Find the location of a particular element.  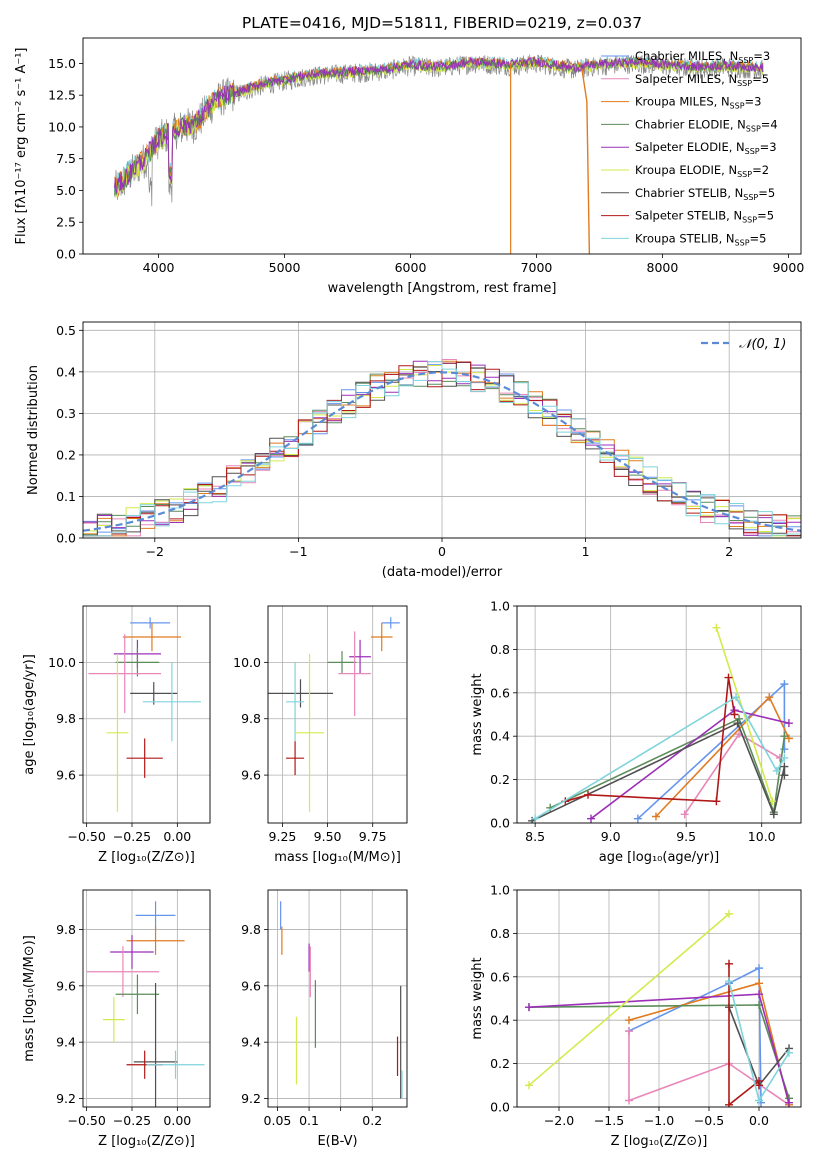

legend-entry: Kroupa STELIB, NSSP=5 is located at coordinates (700, 239).